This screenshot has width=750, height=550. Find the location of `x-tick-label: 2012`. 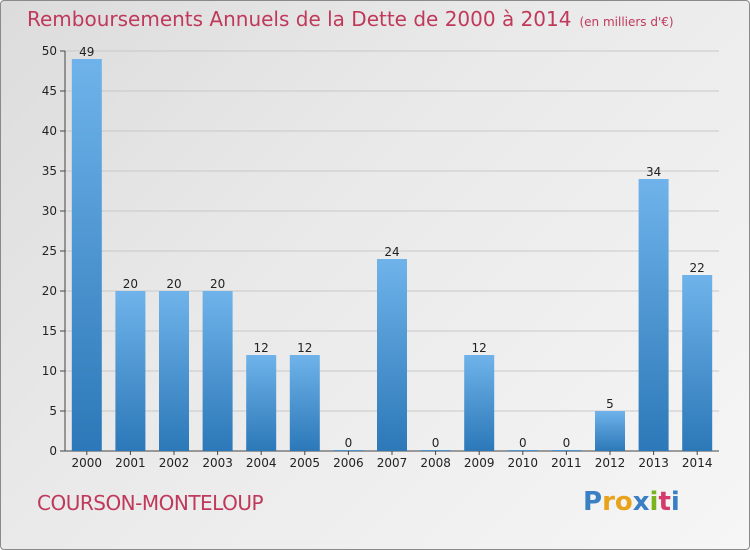

x-tick-label: 2012 is located at coordinates (610, 463).